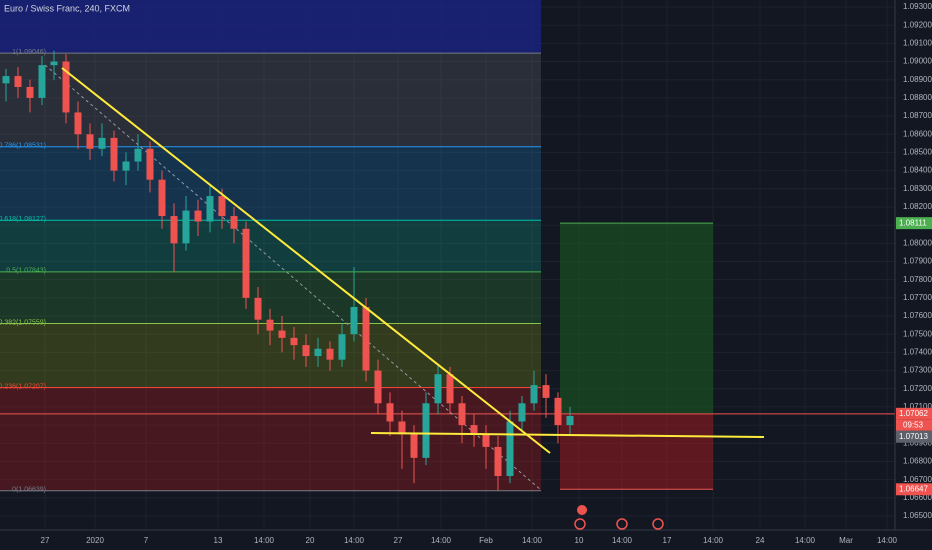 This screenshot has width=932, height=550. Describe the element at coordinates (23, 386) in the screenshot. I see `fib-level-label: 0.236(1.07207)` at that location.